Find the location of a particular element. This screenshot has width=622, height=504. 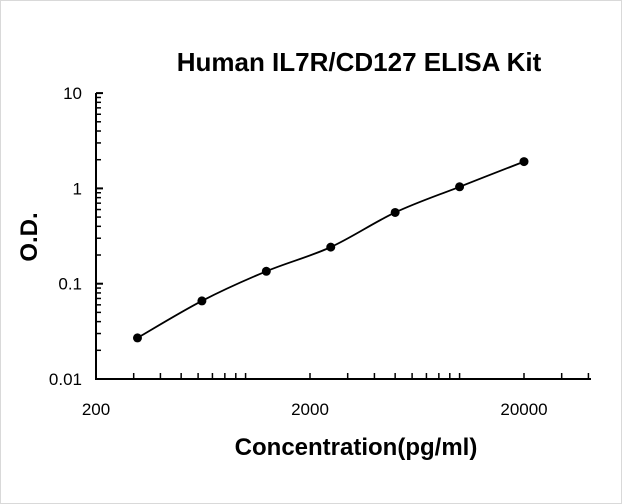

y-tick-label: 1 is located at coordinates (77, 188).